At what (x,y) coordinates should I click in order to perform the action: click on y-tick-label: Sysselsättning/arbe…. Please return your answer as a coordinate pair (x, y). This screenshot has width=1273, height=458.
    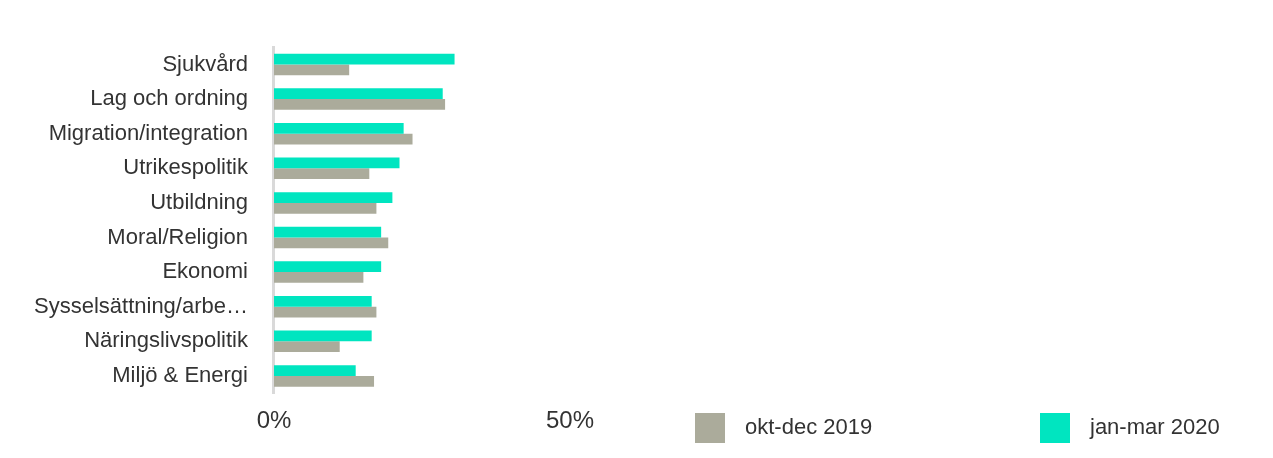
    Looking at the image, I should click on (141, 305).